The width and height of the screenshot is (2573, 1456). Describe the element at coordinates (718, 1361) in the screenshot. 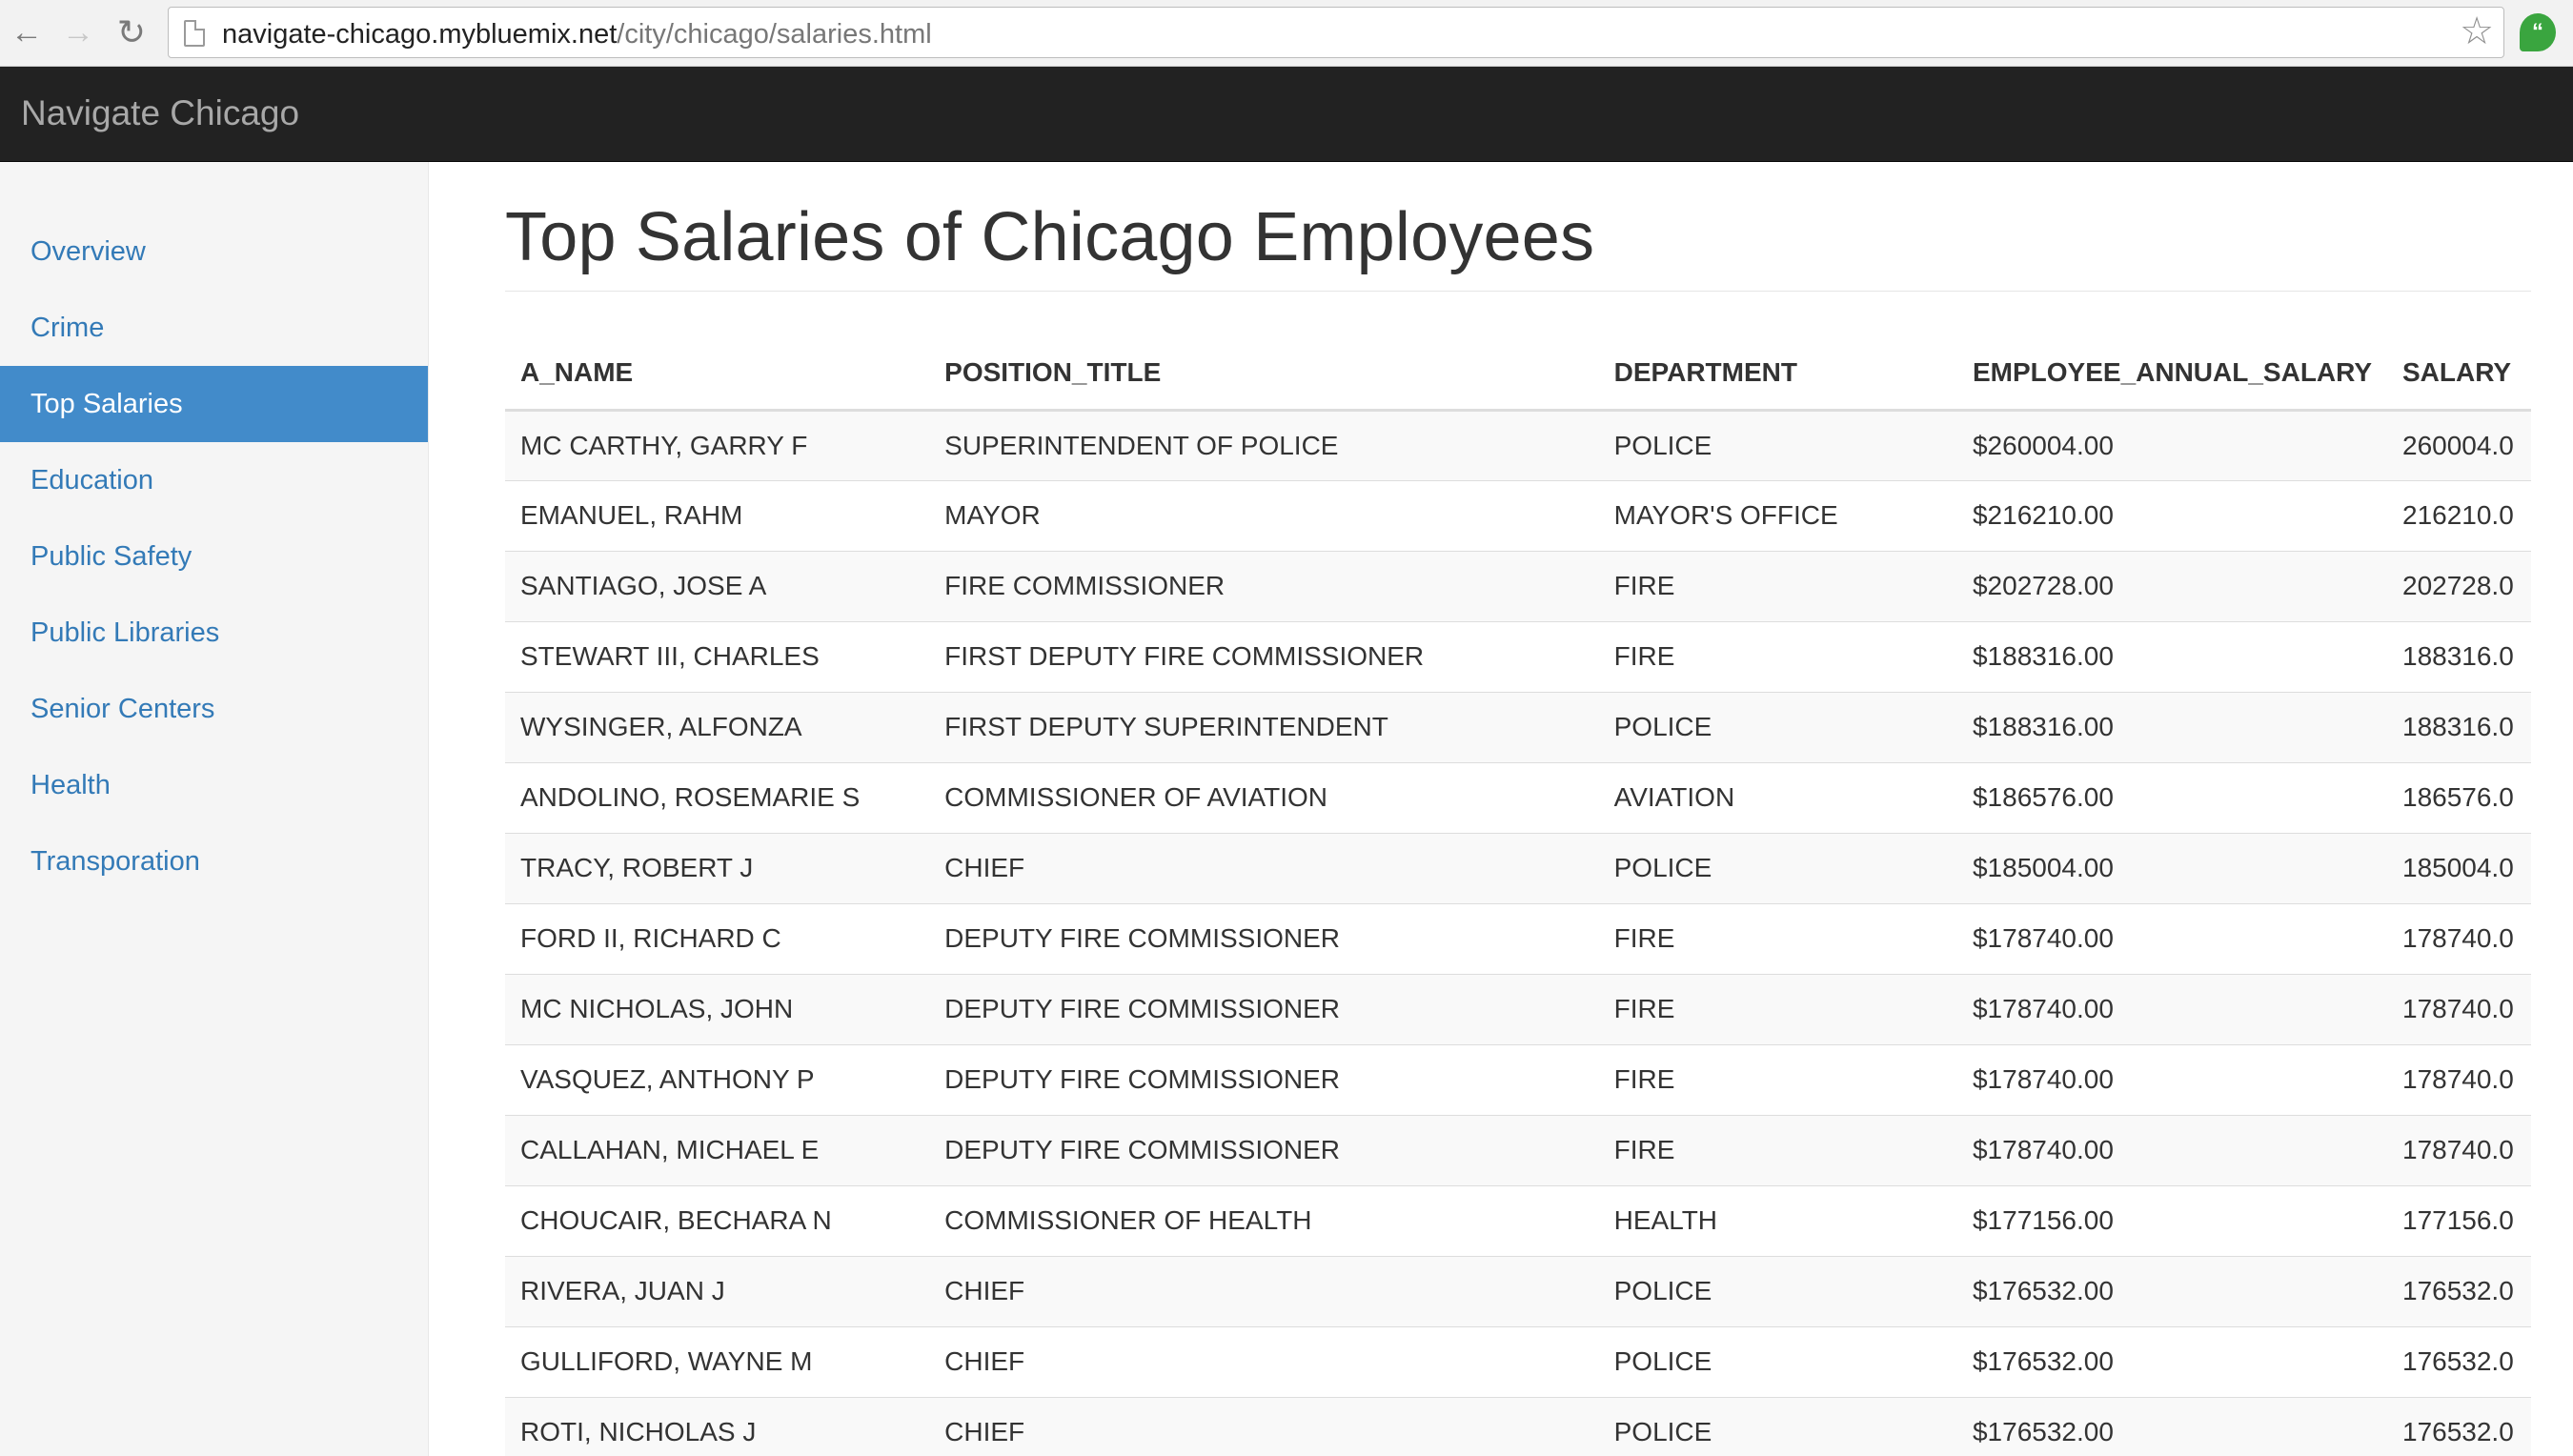

I see `cell-a-name: GULLIFORD, WAYNE M` at that location.